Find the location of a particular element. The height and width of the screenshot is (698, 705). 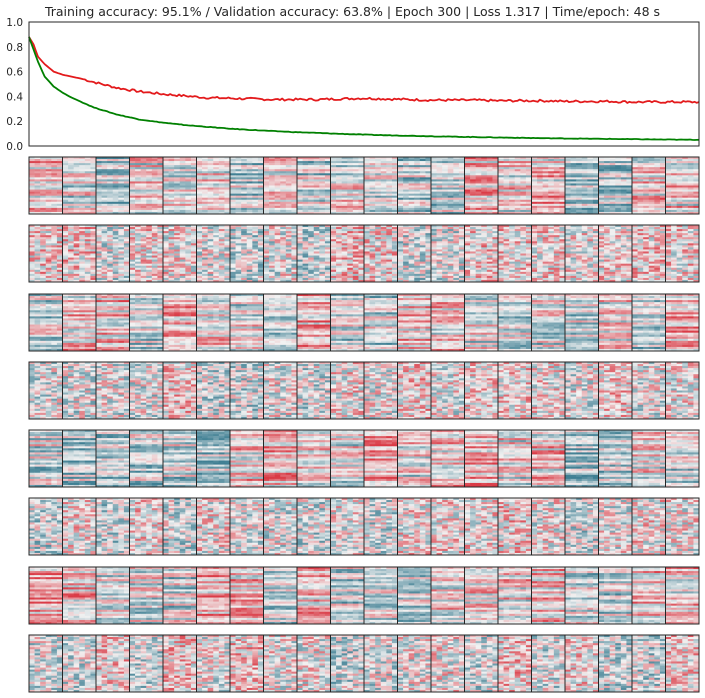

heatmap-panel is located at coordinates (80, 253).